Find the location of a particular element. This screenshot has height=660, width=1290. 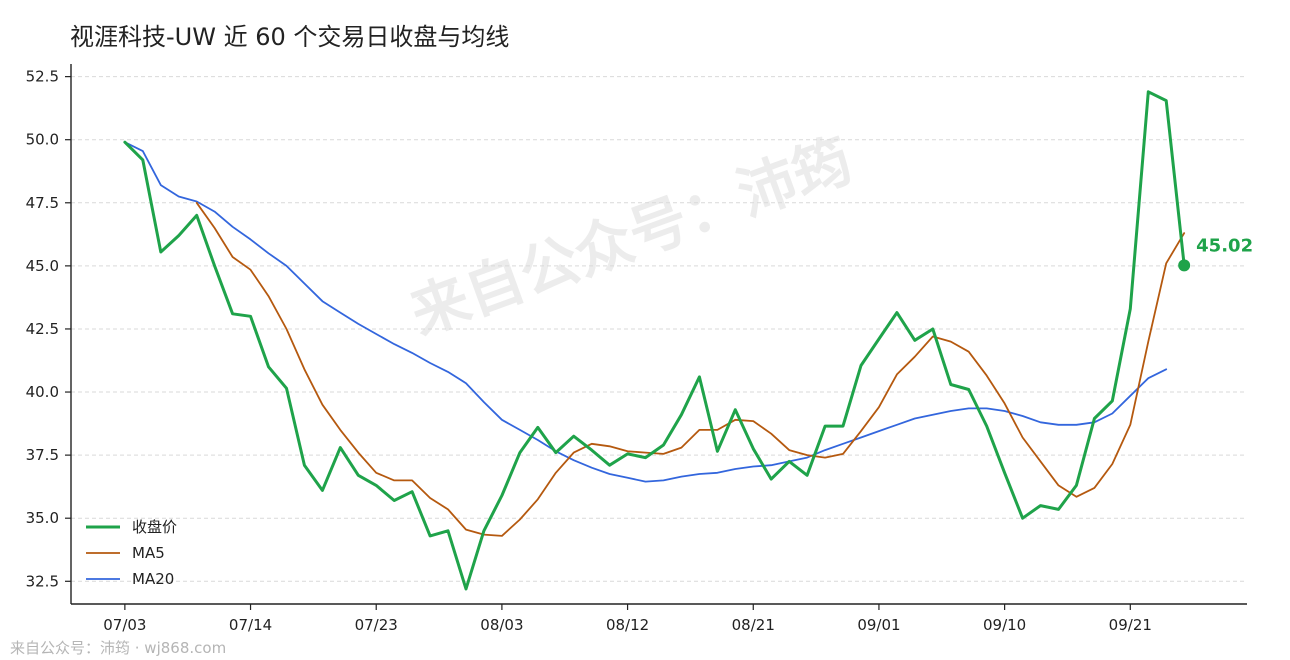

x-tick-label: 09/10 is located at coordinates (1004, 625).